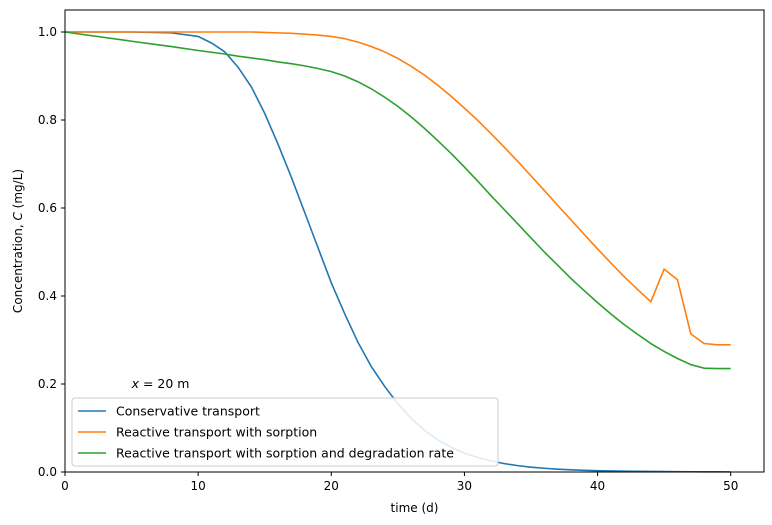 This screenshot has height=525, width=772. What do you see at coordinates (331, 486) in the screenshot?
I see `x-tick-label: 20` at bounding box center [331, 486].